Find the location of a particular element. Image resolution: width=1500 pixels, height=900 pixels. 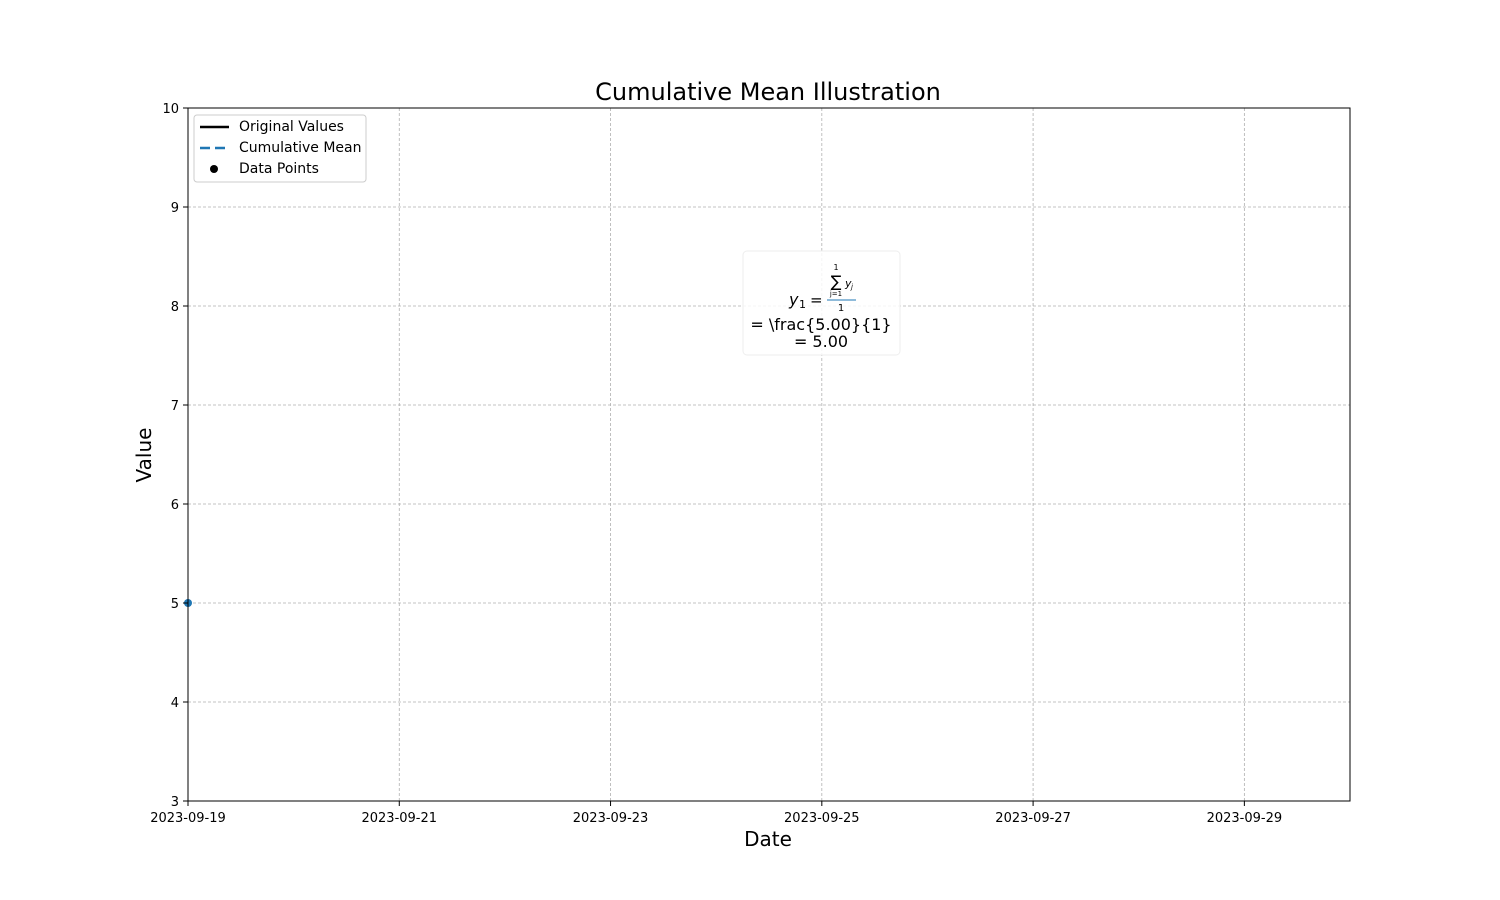

formula-sum-upper: 1 is located at coordinates (835, 267).